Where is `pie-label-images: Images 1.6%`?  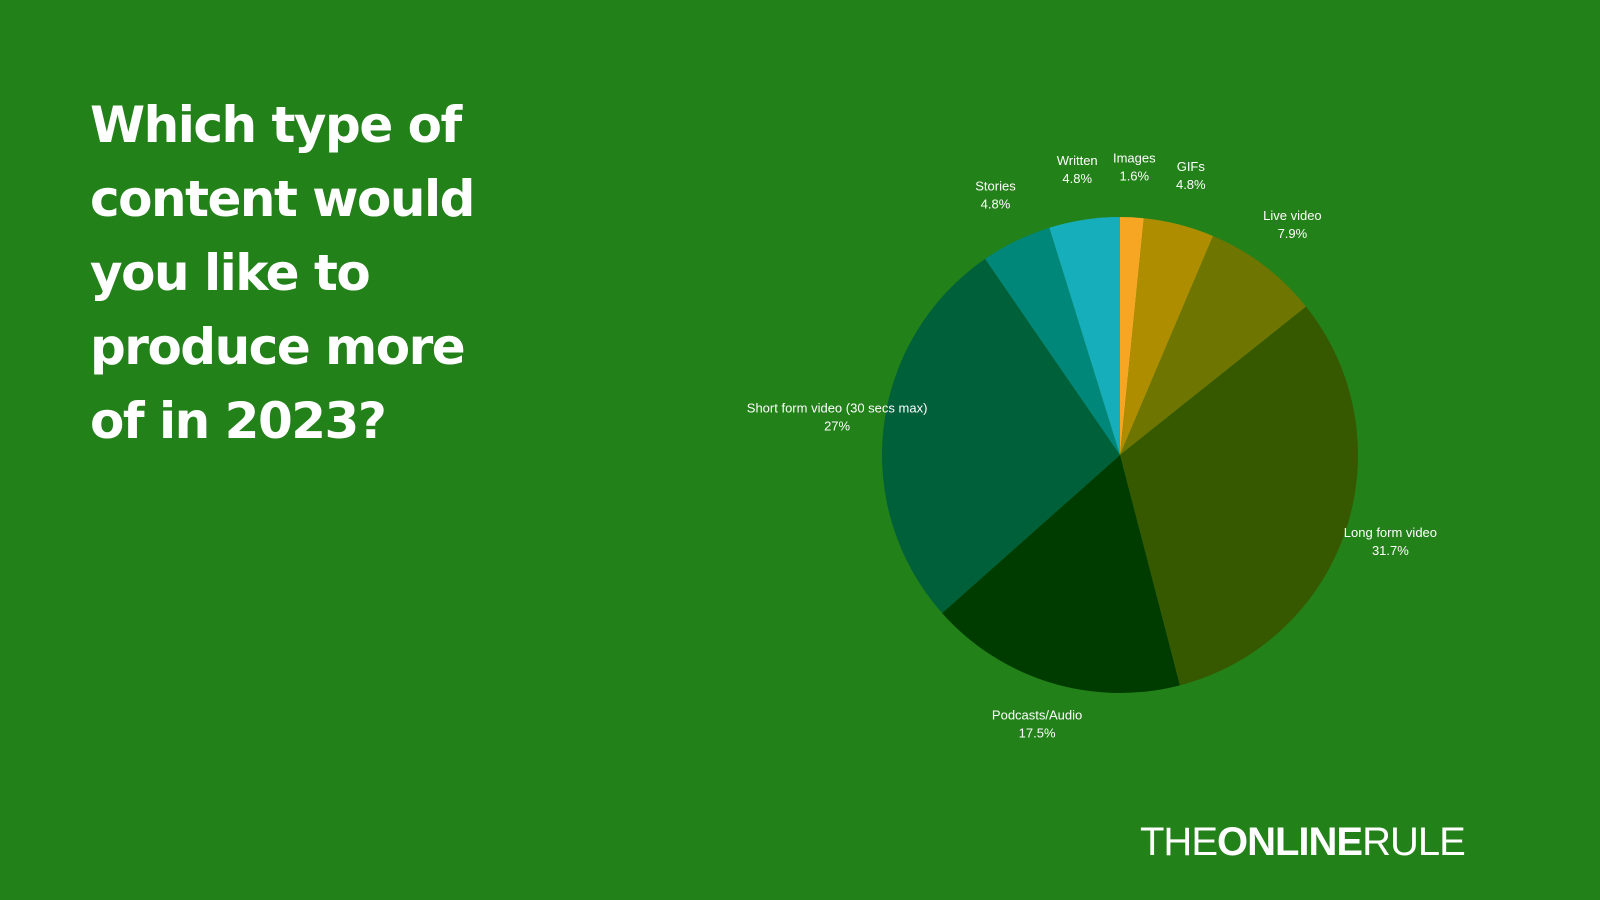 pie-label-images: Images 1.6% is located at coordinates (1134, 166).